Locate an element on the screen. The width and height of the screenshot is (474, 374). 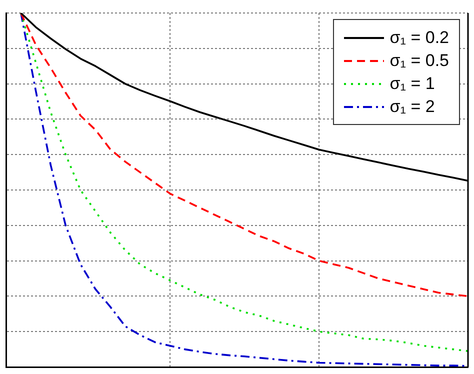
legend-label: σ₁ = 0.2 is located at coordinates (419, 38).